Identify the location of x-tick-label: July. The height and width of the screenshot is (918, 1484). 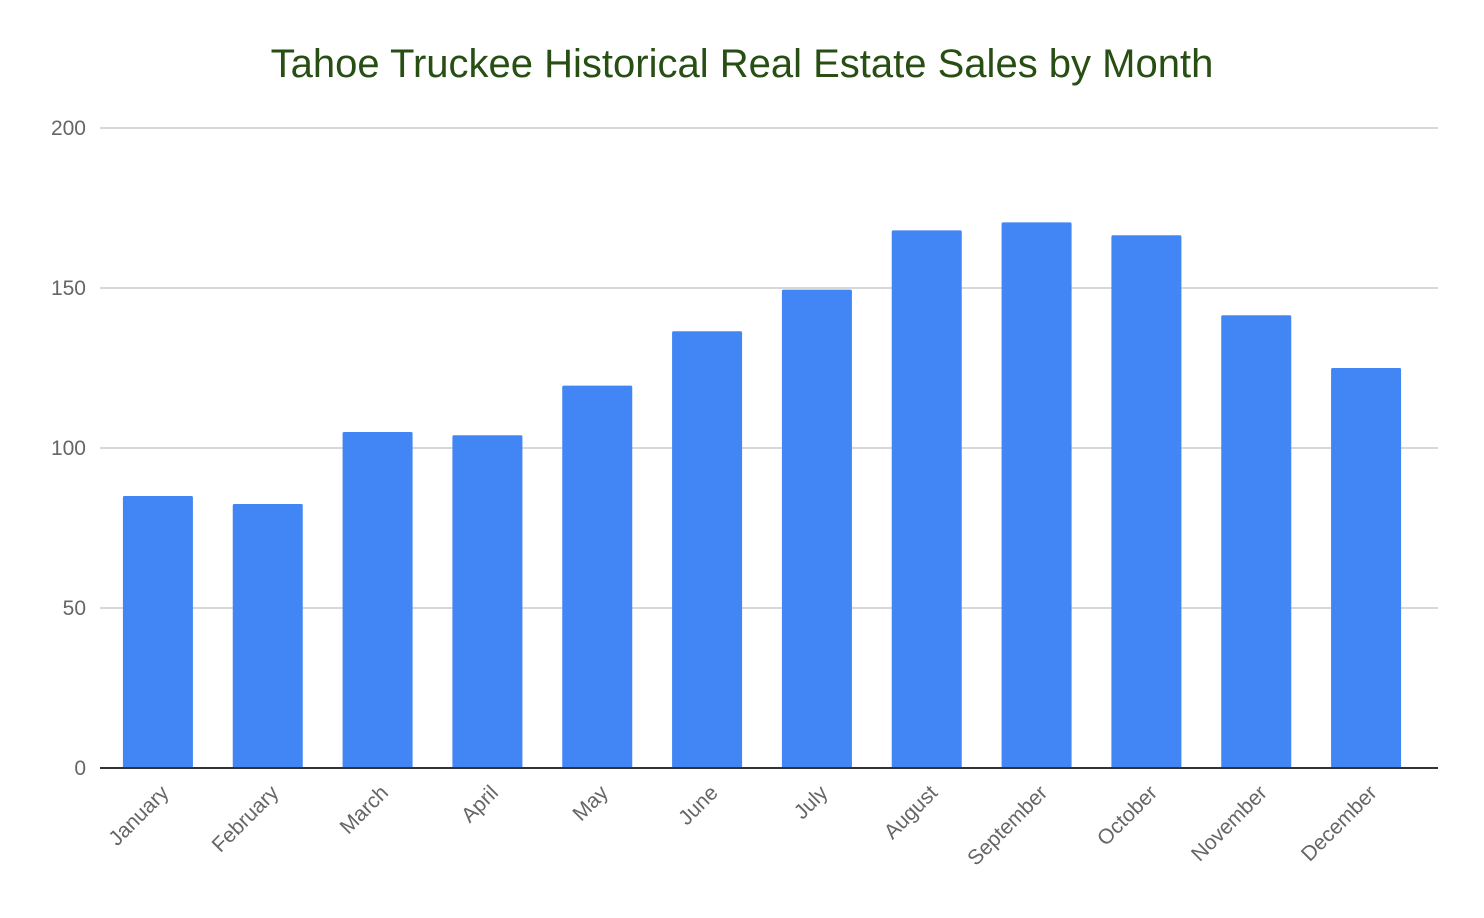
(811, 802).